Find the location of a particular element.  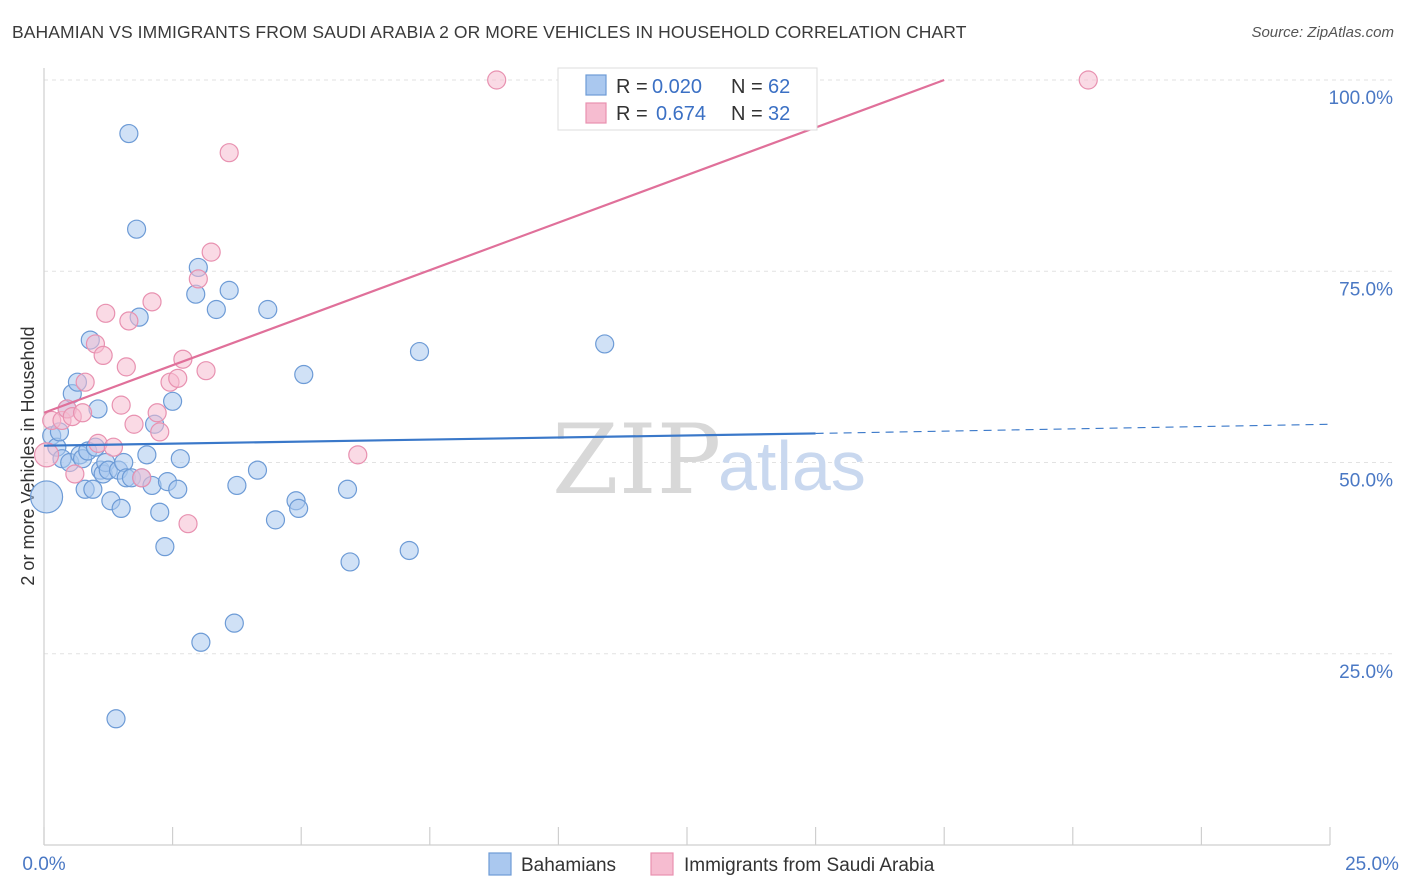

bottom-legend: Bahamians Immigrants from Saudi Arabia is located at coordinates (711, 864).